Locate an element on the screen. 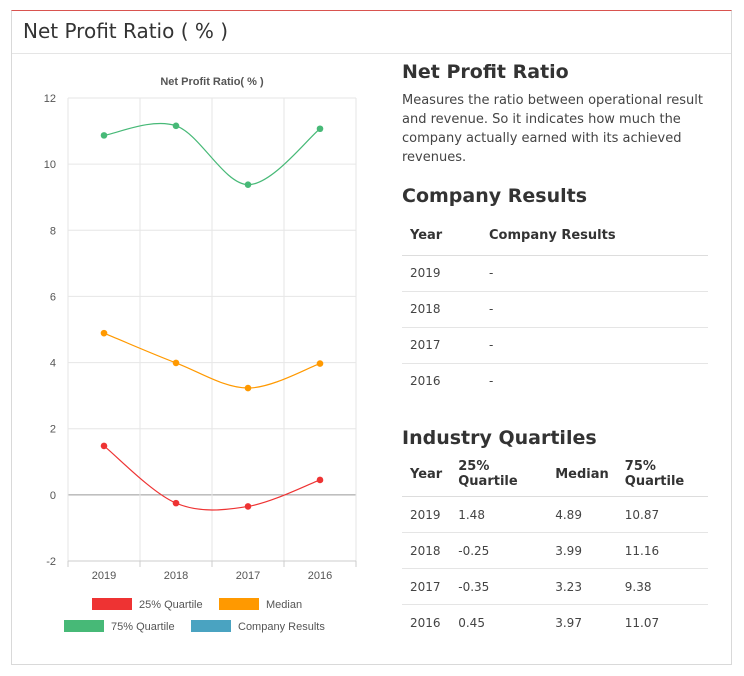  column-header: 75% Quartile is located at coordinates (662, 474).